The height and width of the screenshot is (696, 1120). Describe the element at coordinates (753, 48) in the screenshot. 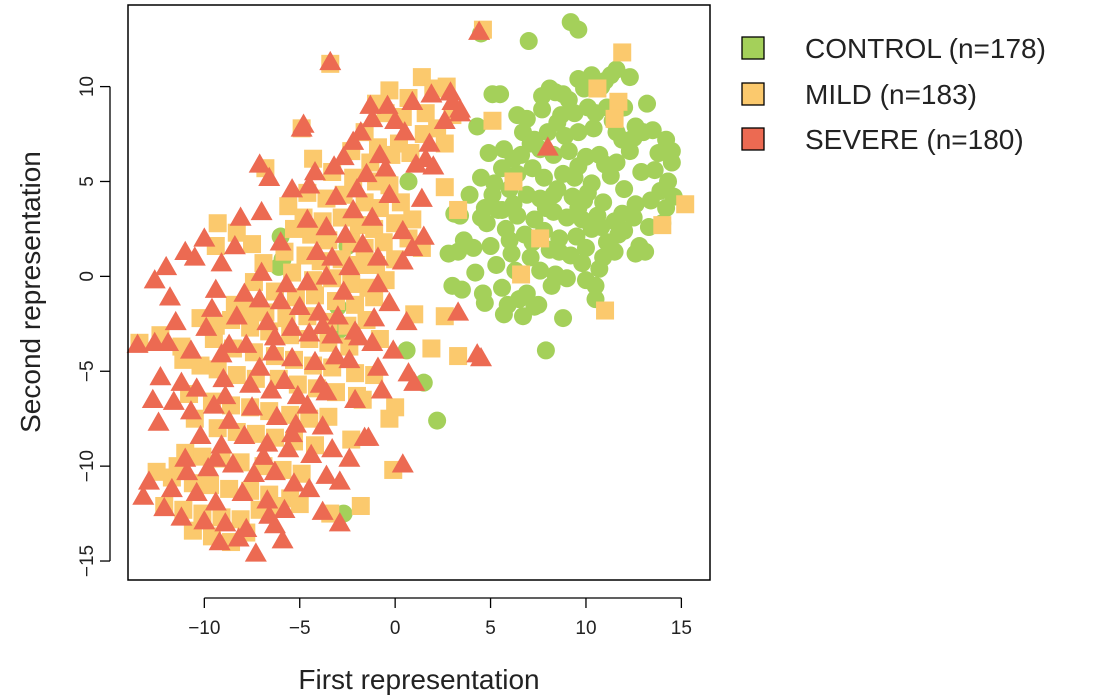

I see `legend-swatch-control` at that location.